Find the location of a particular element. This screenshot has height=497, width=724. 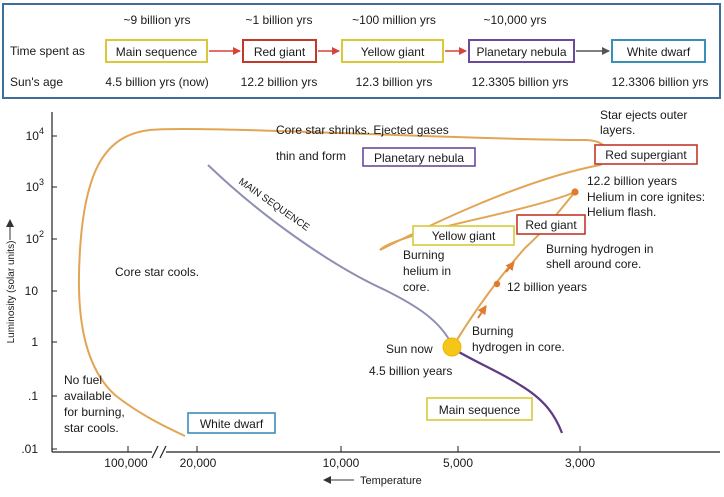

note-shell-burning: shell around core. is located at coordinates (593, 264).